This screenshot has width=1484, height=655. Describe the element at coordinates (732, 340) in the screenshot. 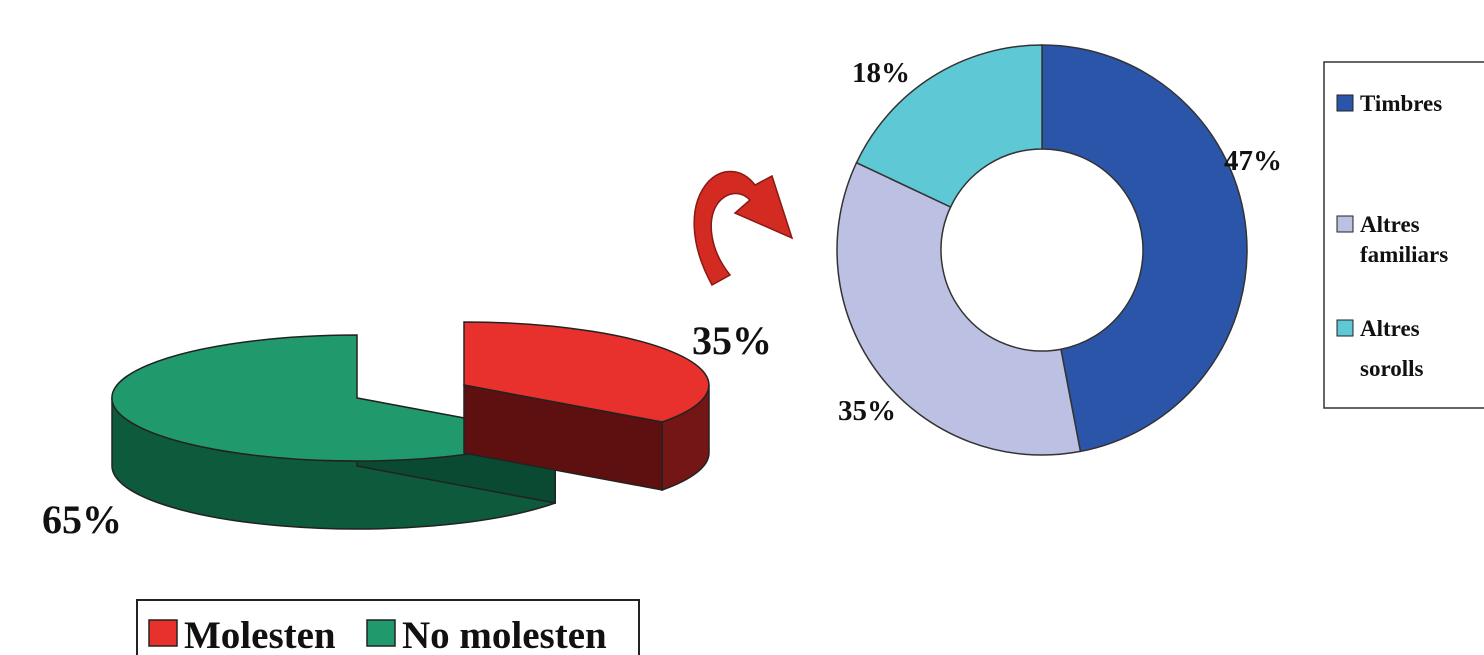

I see `pie-label-molesten: 35%` at that location.